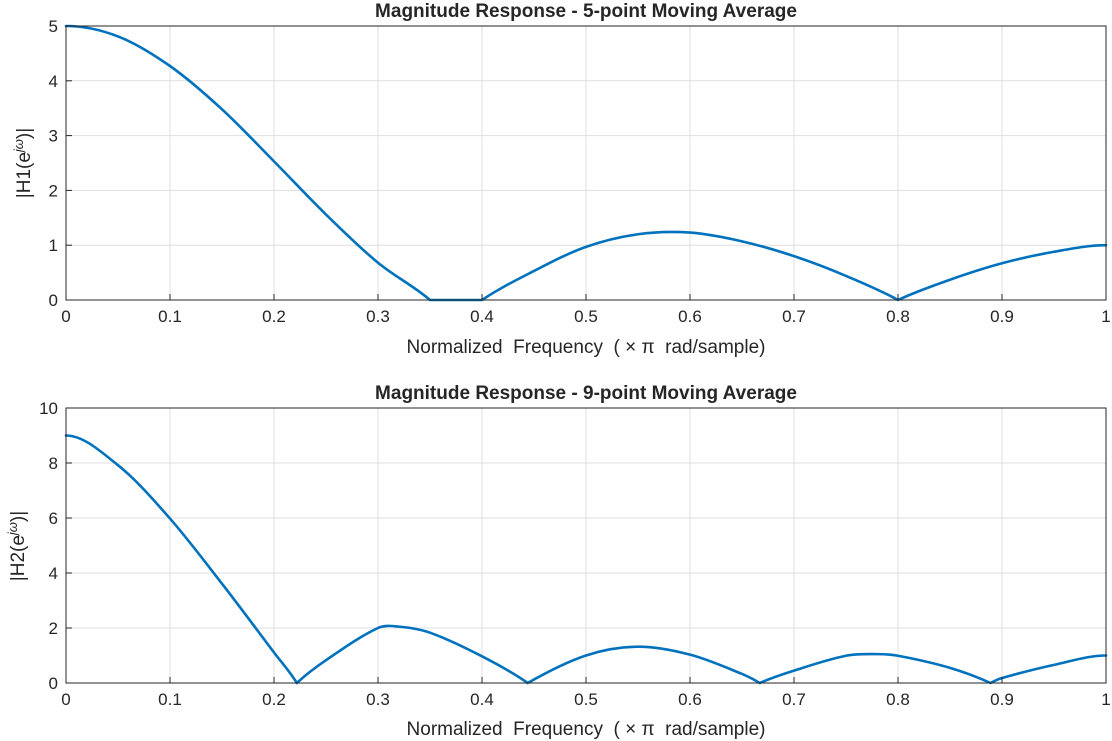  I want to click on y-tick-label: 6, so click(53, 518).